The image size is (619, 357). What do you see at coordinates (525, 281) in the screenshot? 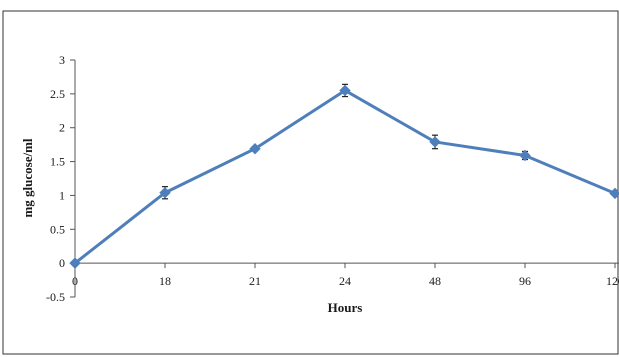
I see `x-tick-label: 96` at bounding box center [525, 281].